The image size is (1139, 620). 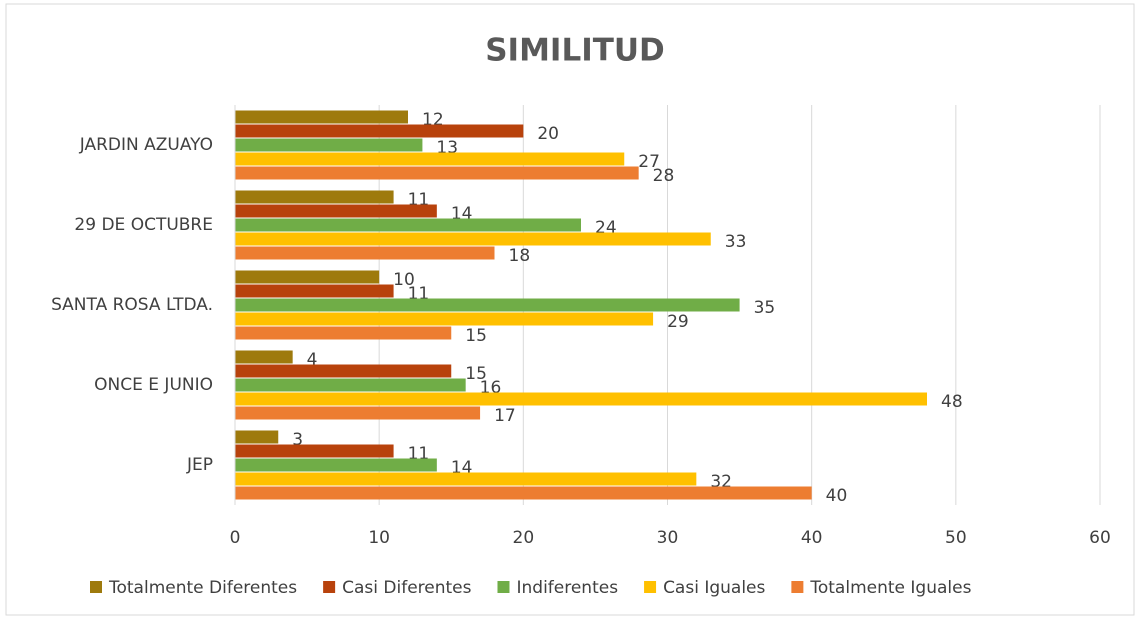 I want to click on x-tick-label: 30, so click(x=668, y=538).